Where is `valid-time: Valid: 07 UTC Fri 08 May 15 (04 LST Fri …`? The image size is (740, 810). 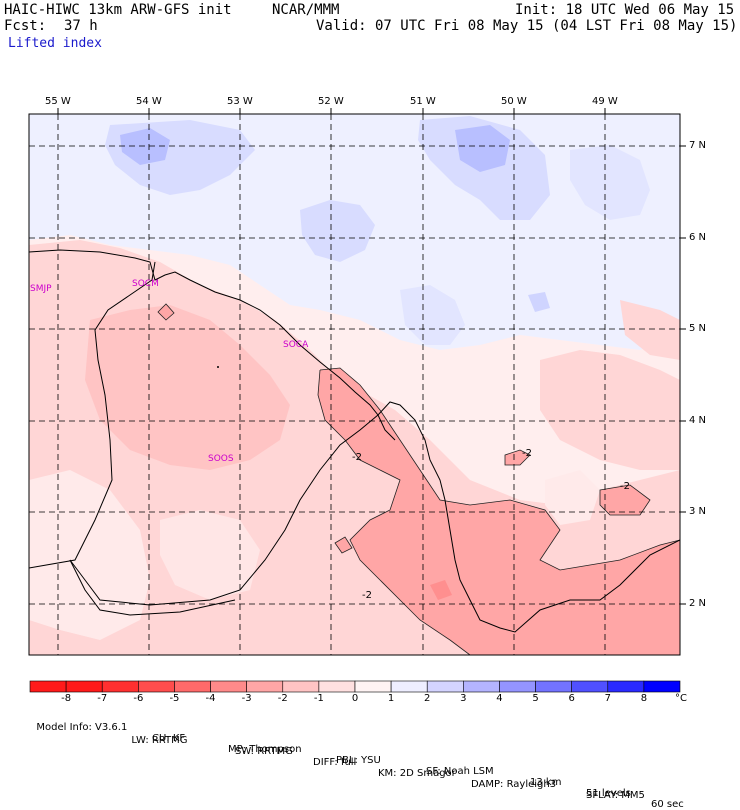 valid-time: Valid: 07 UTC Fri 08 May 15 (04 LST Fri … is located at coordinates (527, 26).